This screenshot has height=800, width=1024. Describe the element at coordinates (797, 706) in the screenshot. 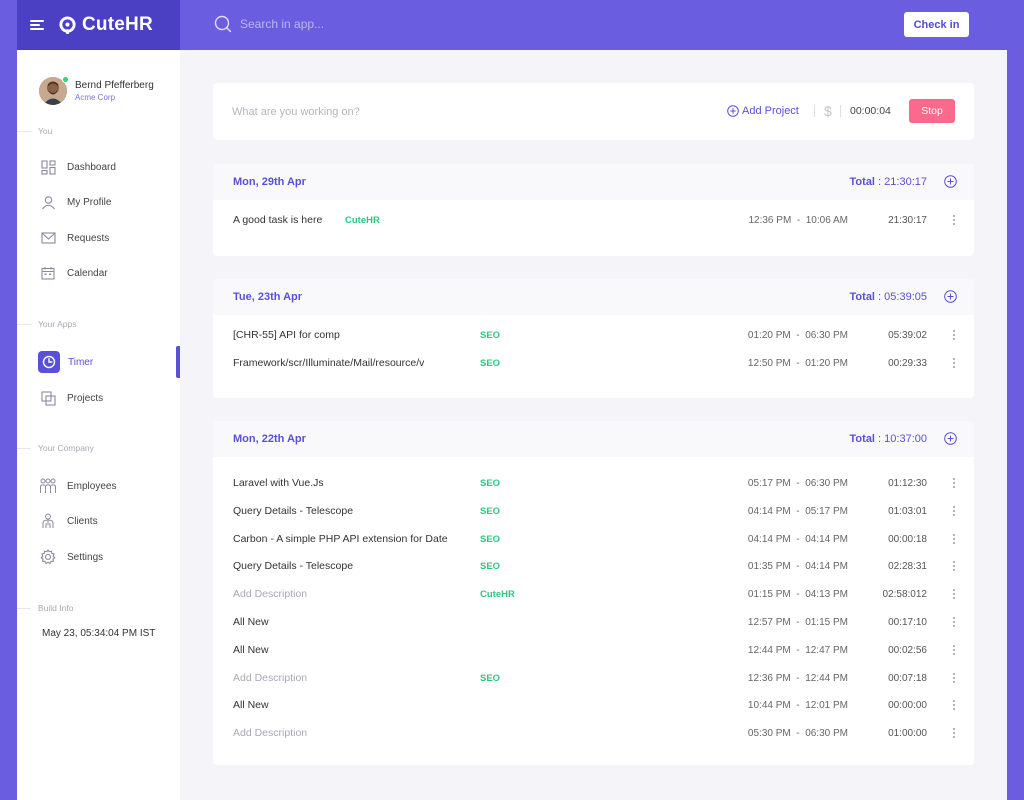

I see `entry-time-range: 10:44 PM - 12:01 PM` at that location.